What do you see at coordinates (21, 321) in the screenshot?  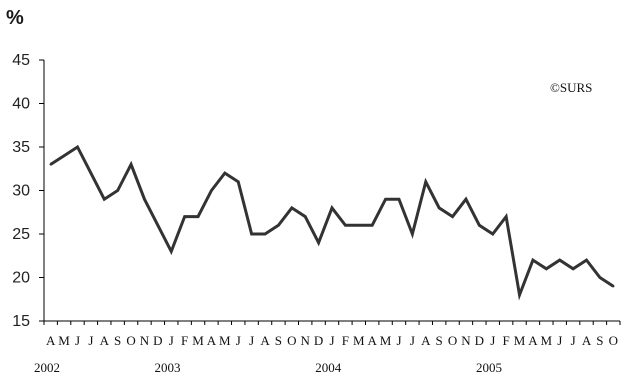 I see `y-tick-label: 15` at bounding box center [21, 321].